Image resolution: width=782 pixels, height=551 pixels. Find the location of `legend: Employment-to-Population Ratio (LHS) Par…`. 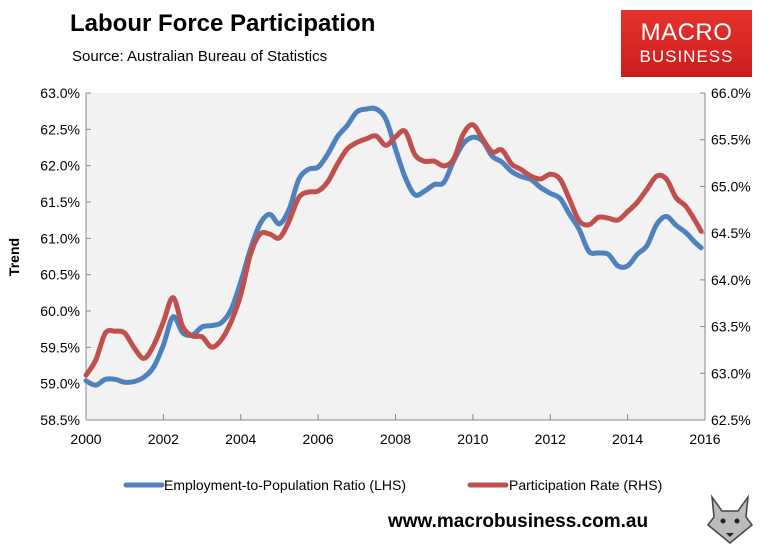

legend: Employment-to-Population Ratio (LHS) Par… is located at coordinates (392, 485).